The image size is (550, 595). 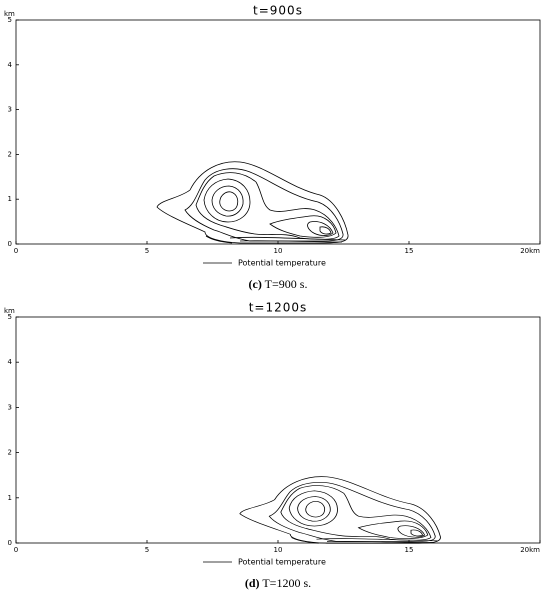 What do you see at coordinates (286, 583) in the screenshot?
I see `caption-text: T=1200 s.` at bounding box center [286, 583].